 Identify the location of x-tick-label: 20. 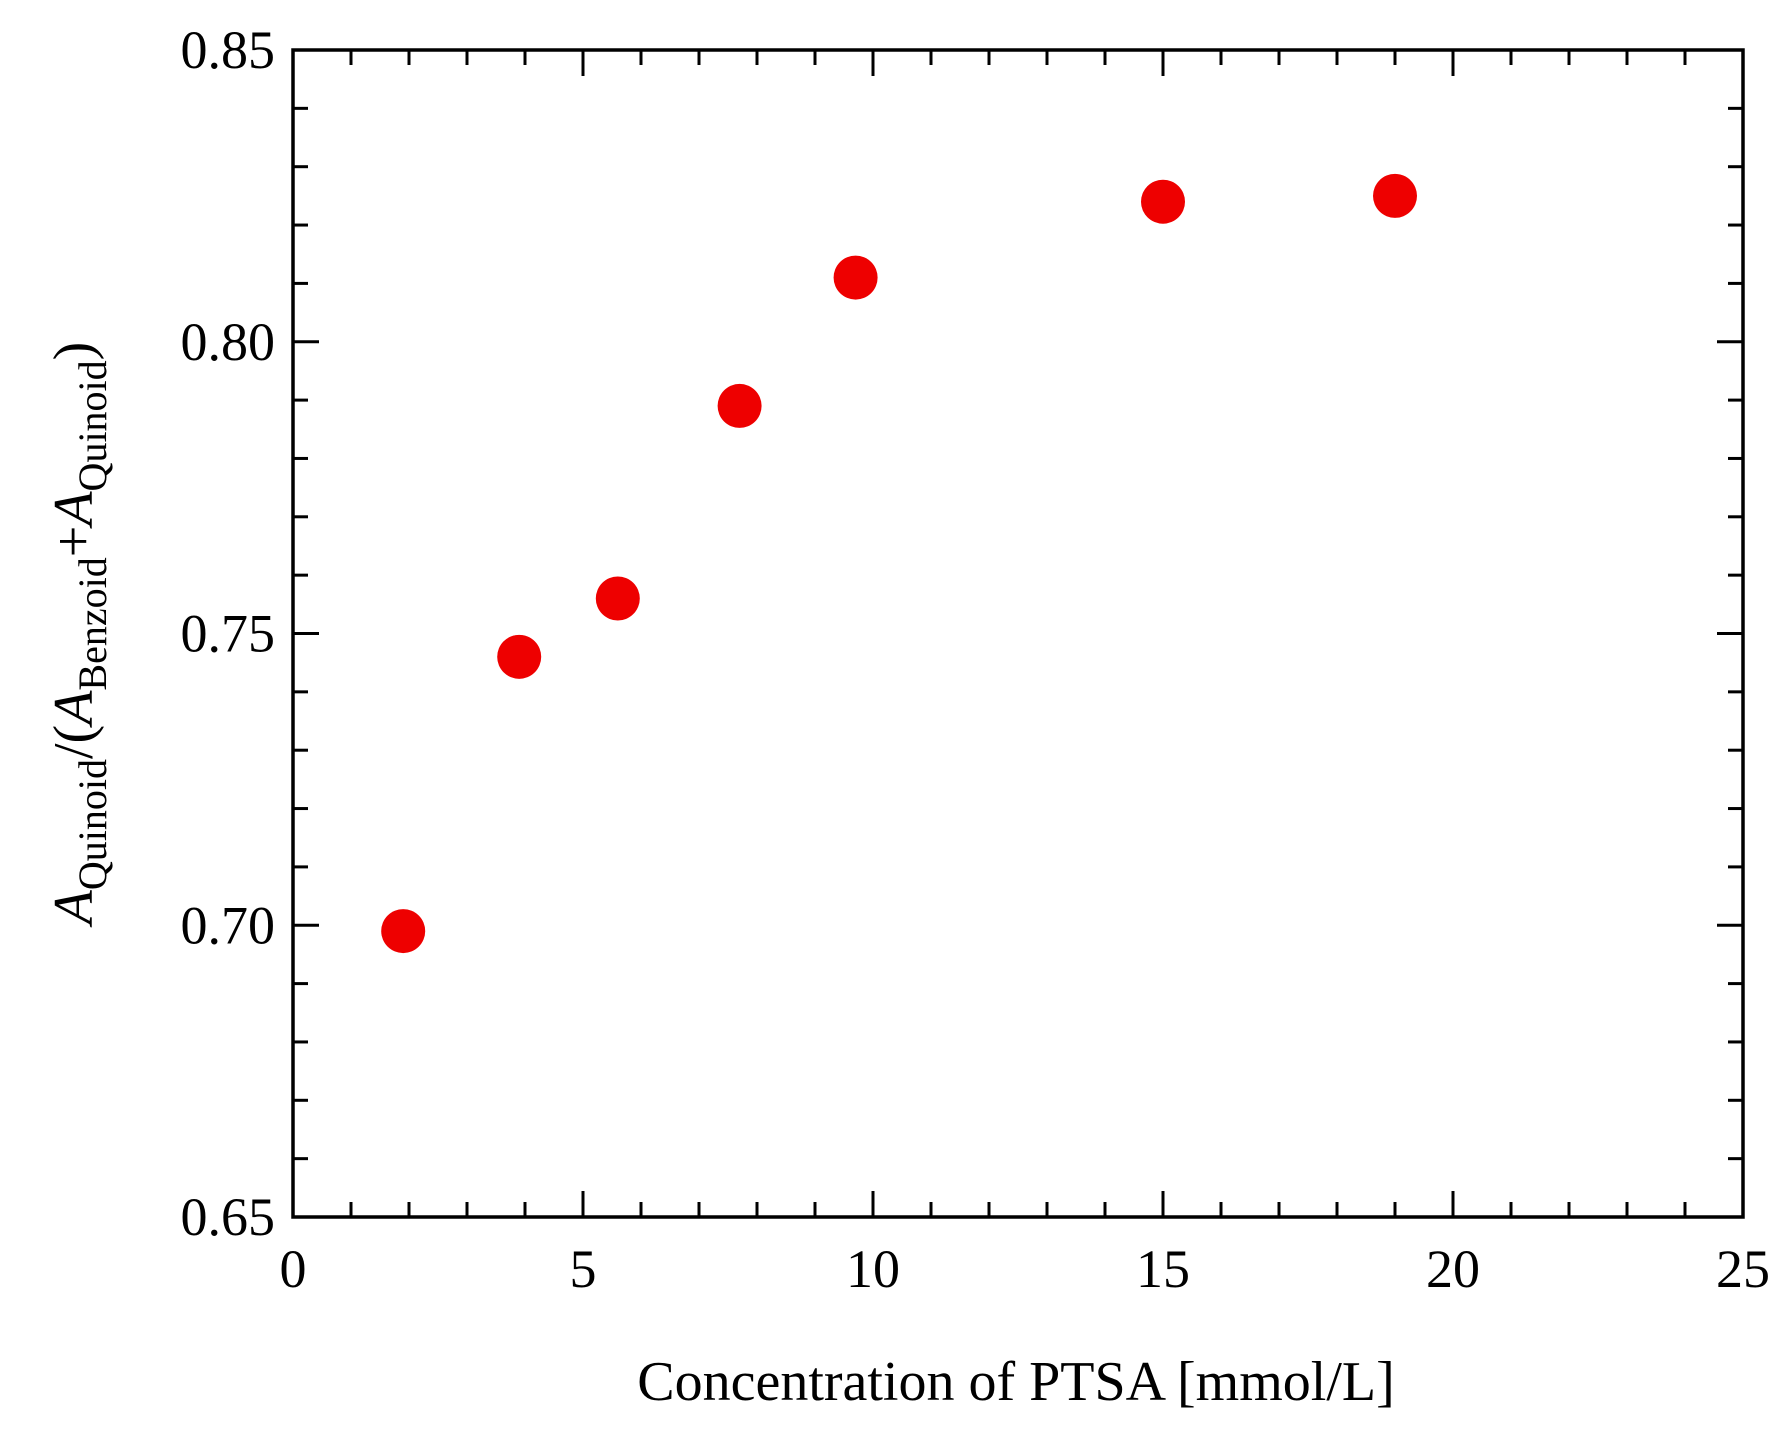
(1453, 1269).